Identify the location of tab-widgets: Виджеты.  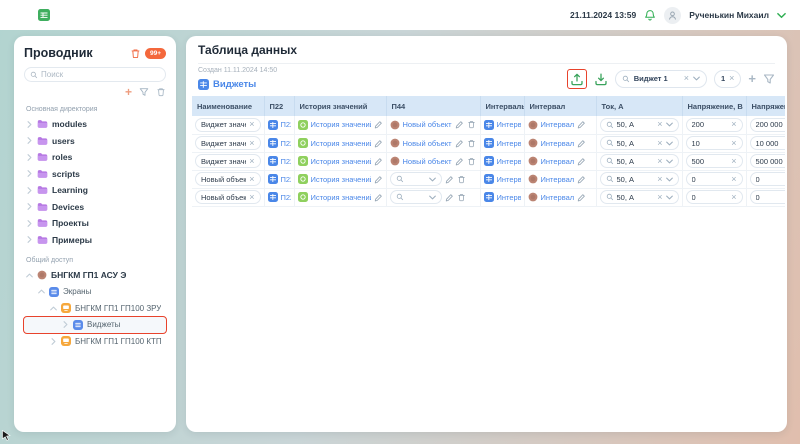
(382, 84).